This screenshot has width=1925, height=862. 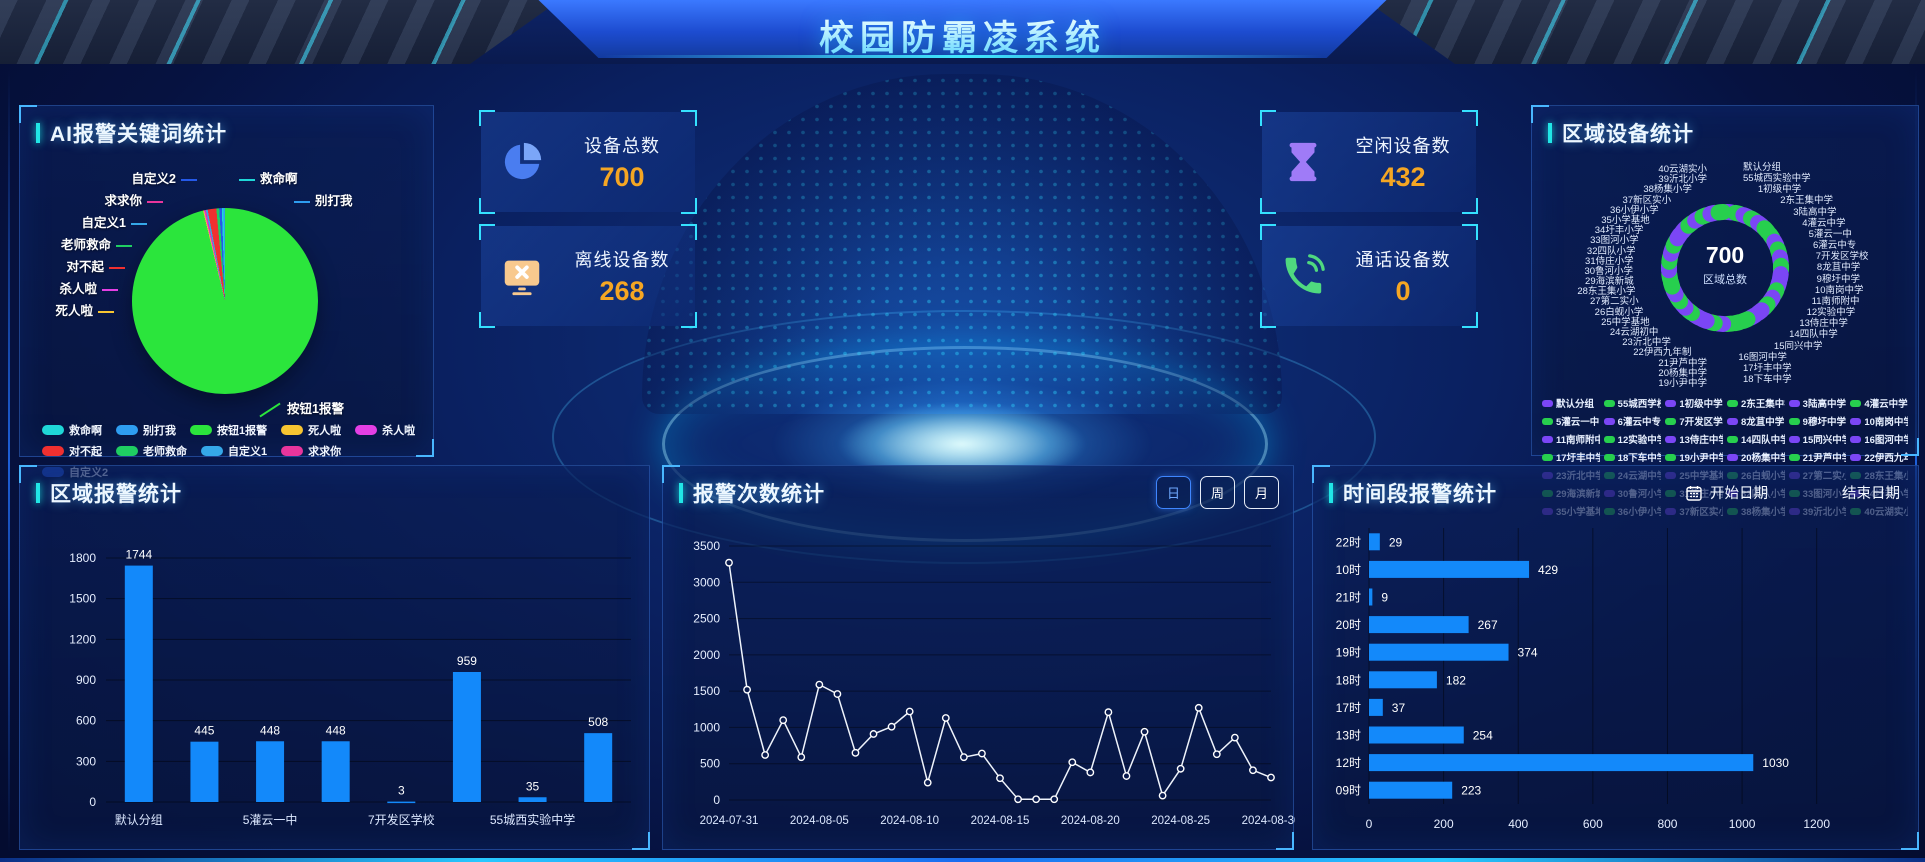 I want to click on svg-text: 29, so click(x=1396, y=542).